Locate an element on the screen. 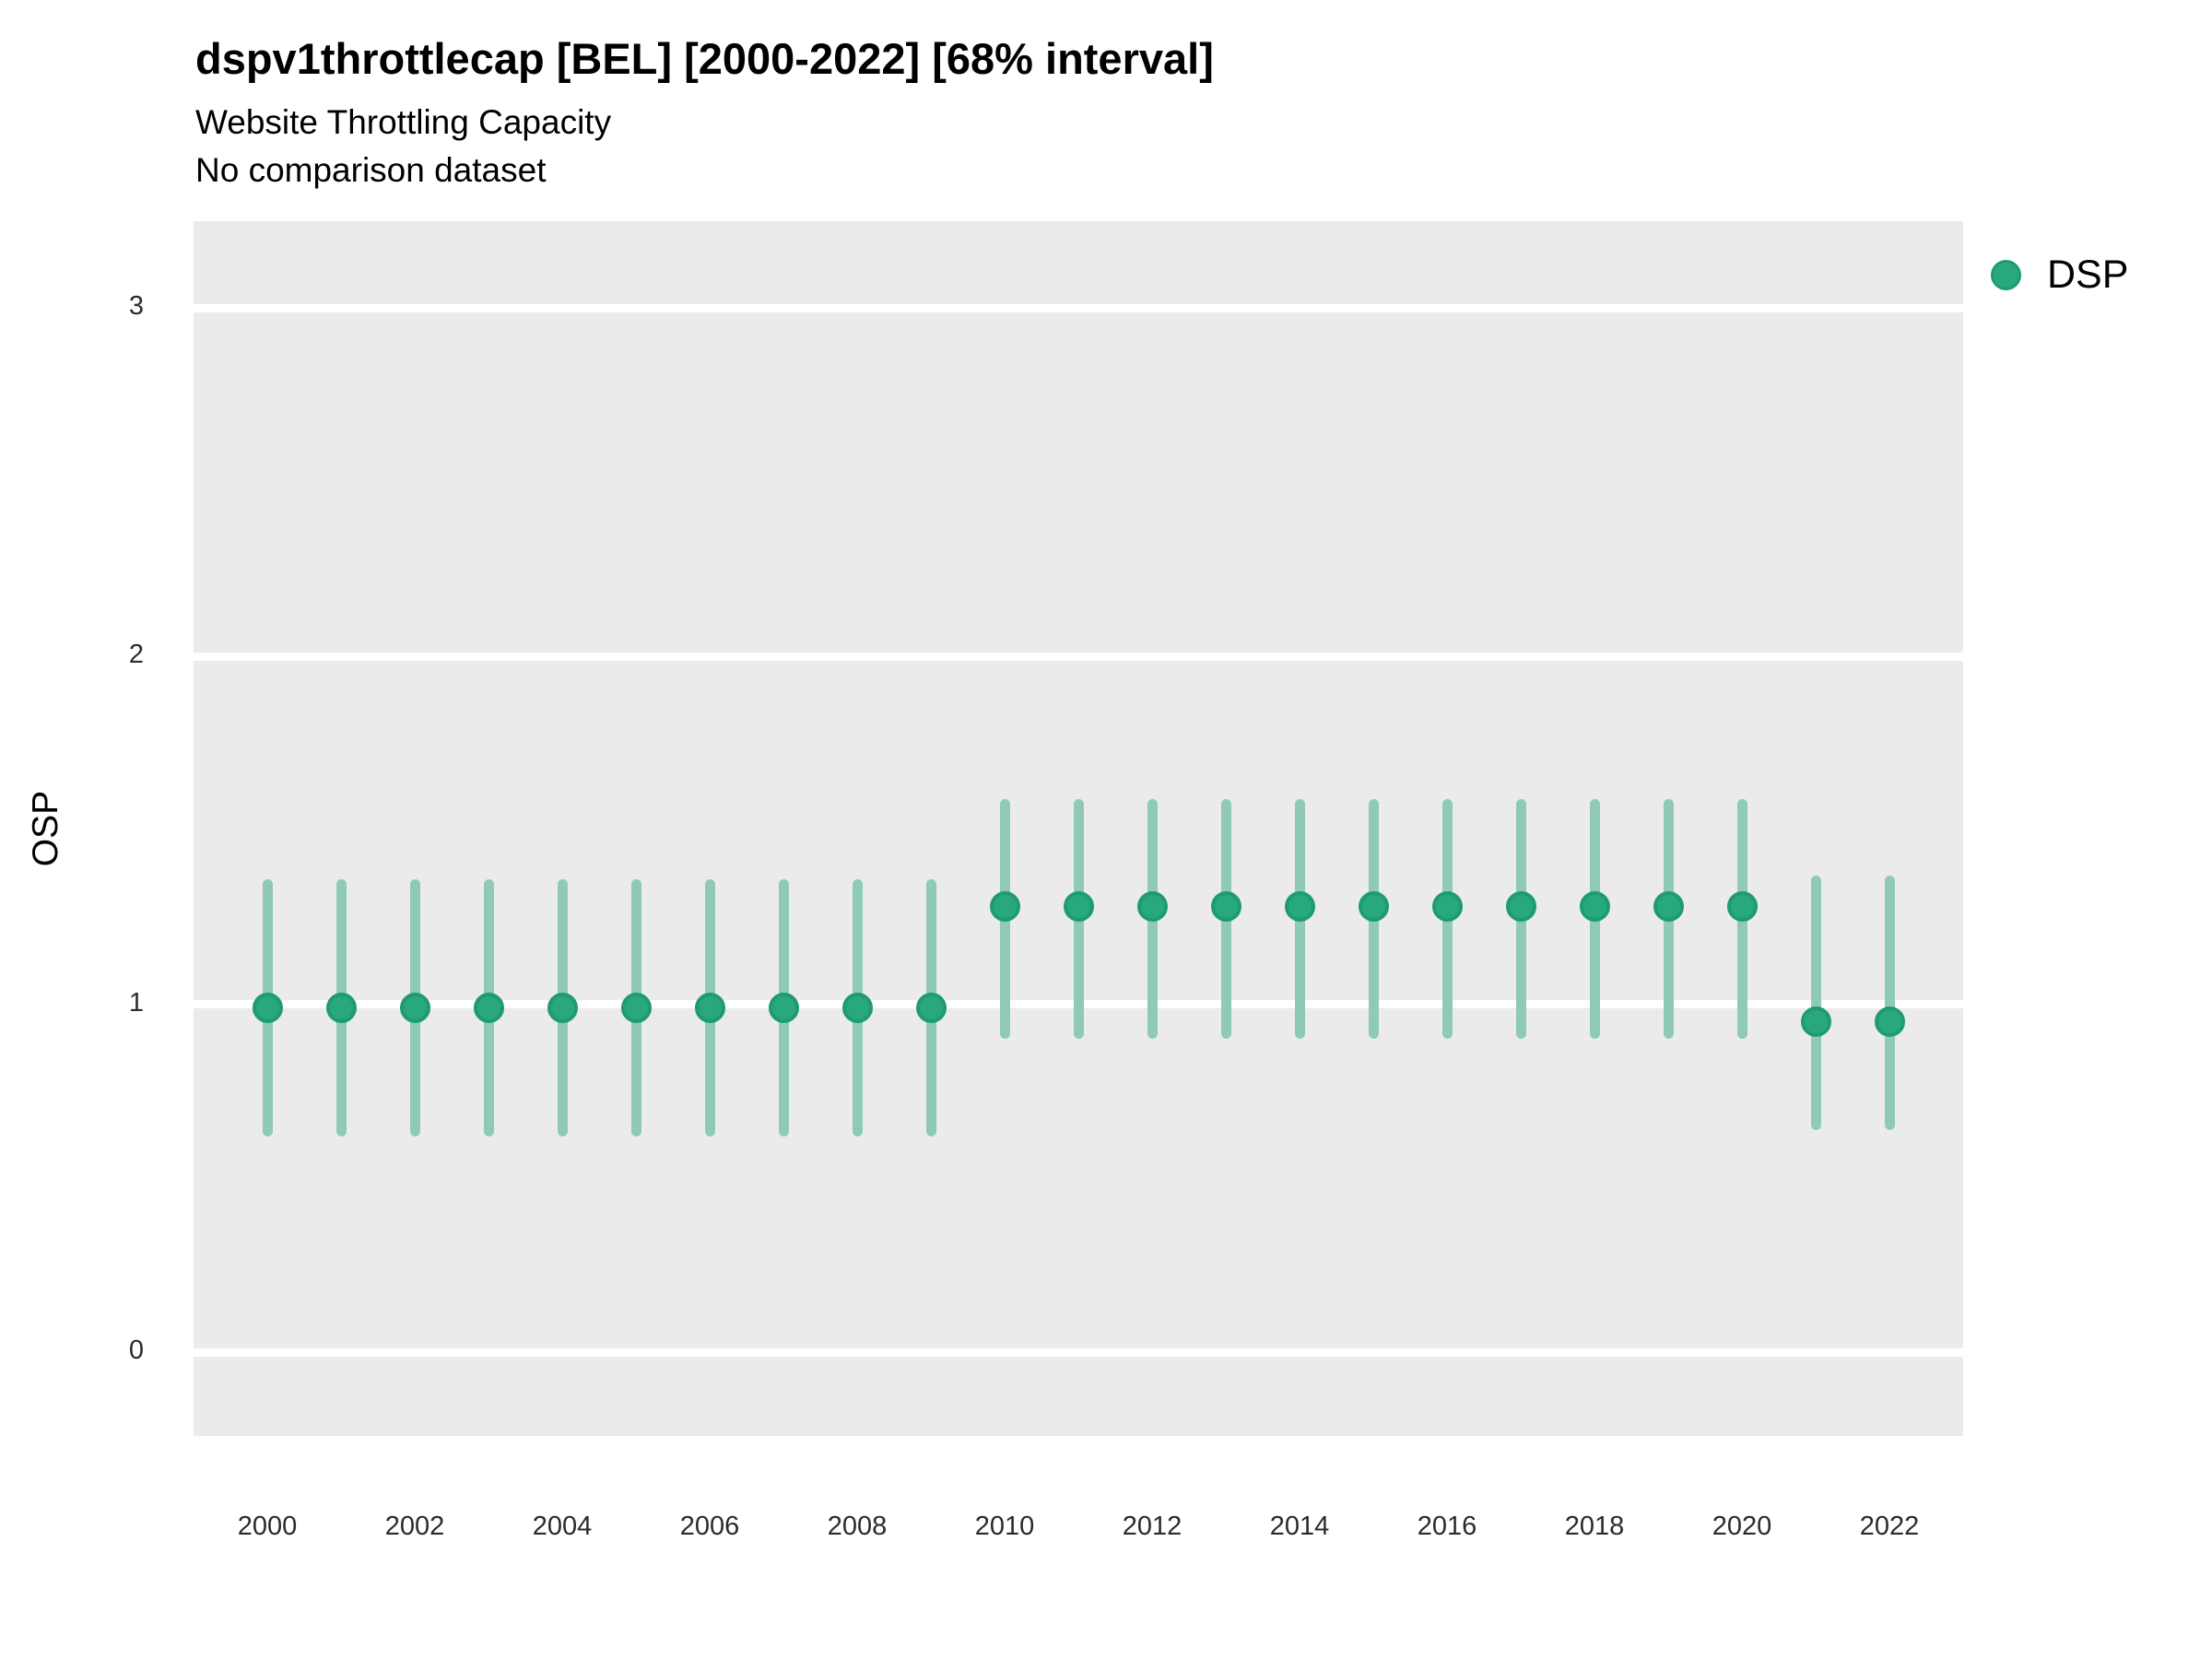  legend-point-icon is located at coordinates (2006, 274).